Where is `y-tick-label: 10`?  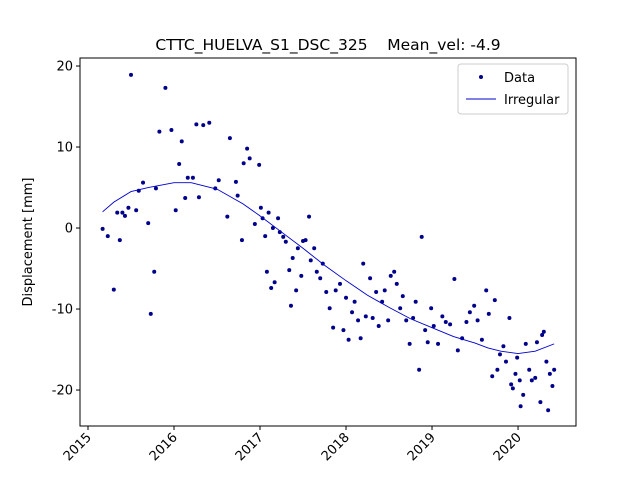 y-tick-label: 10 is located at coordinates (64, 148).